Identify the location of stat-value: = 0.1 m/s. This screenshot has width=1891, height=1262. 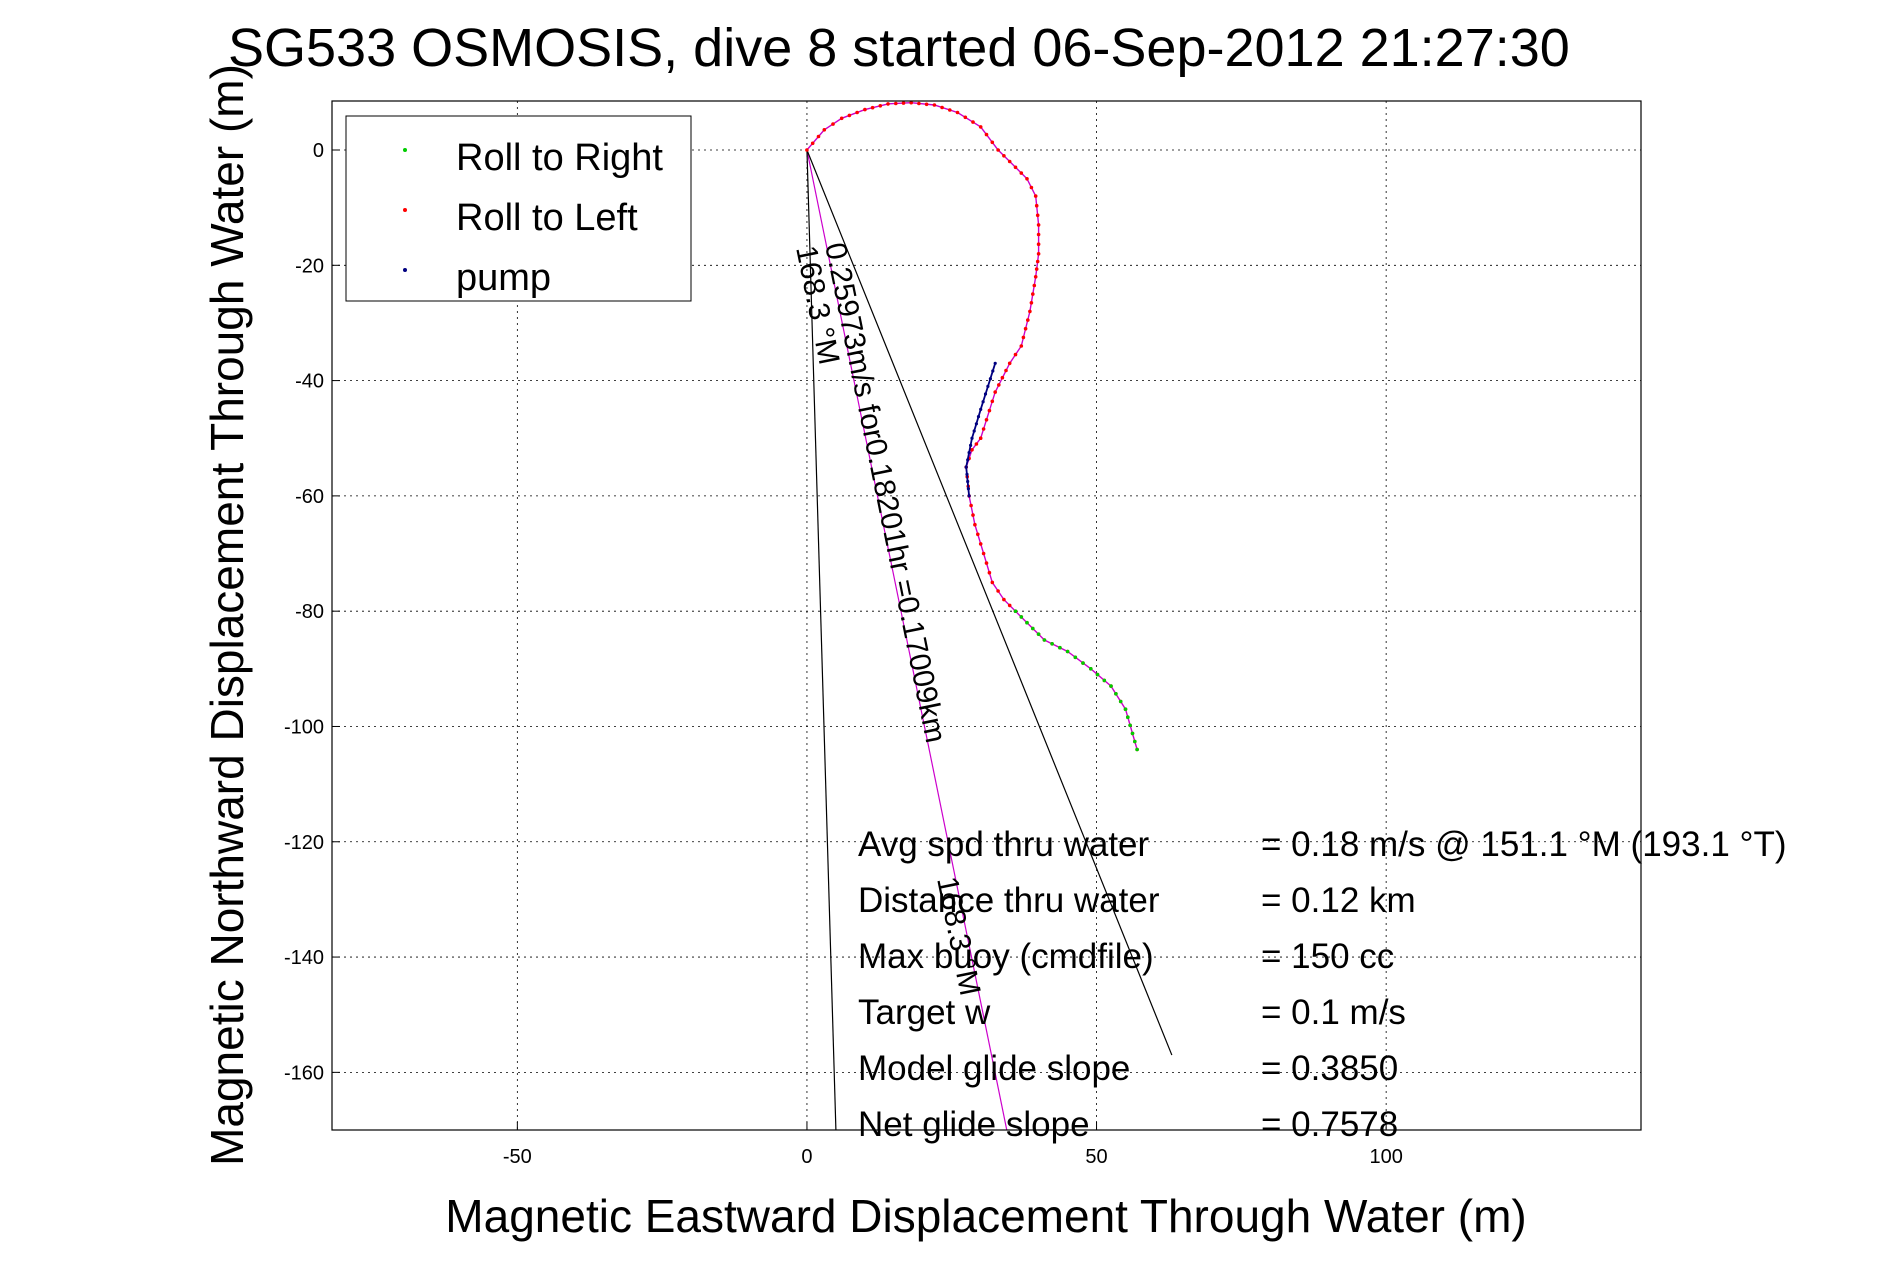
(1333, 1012).